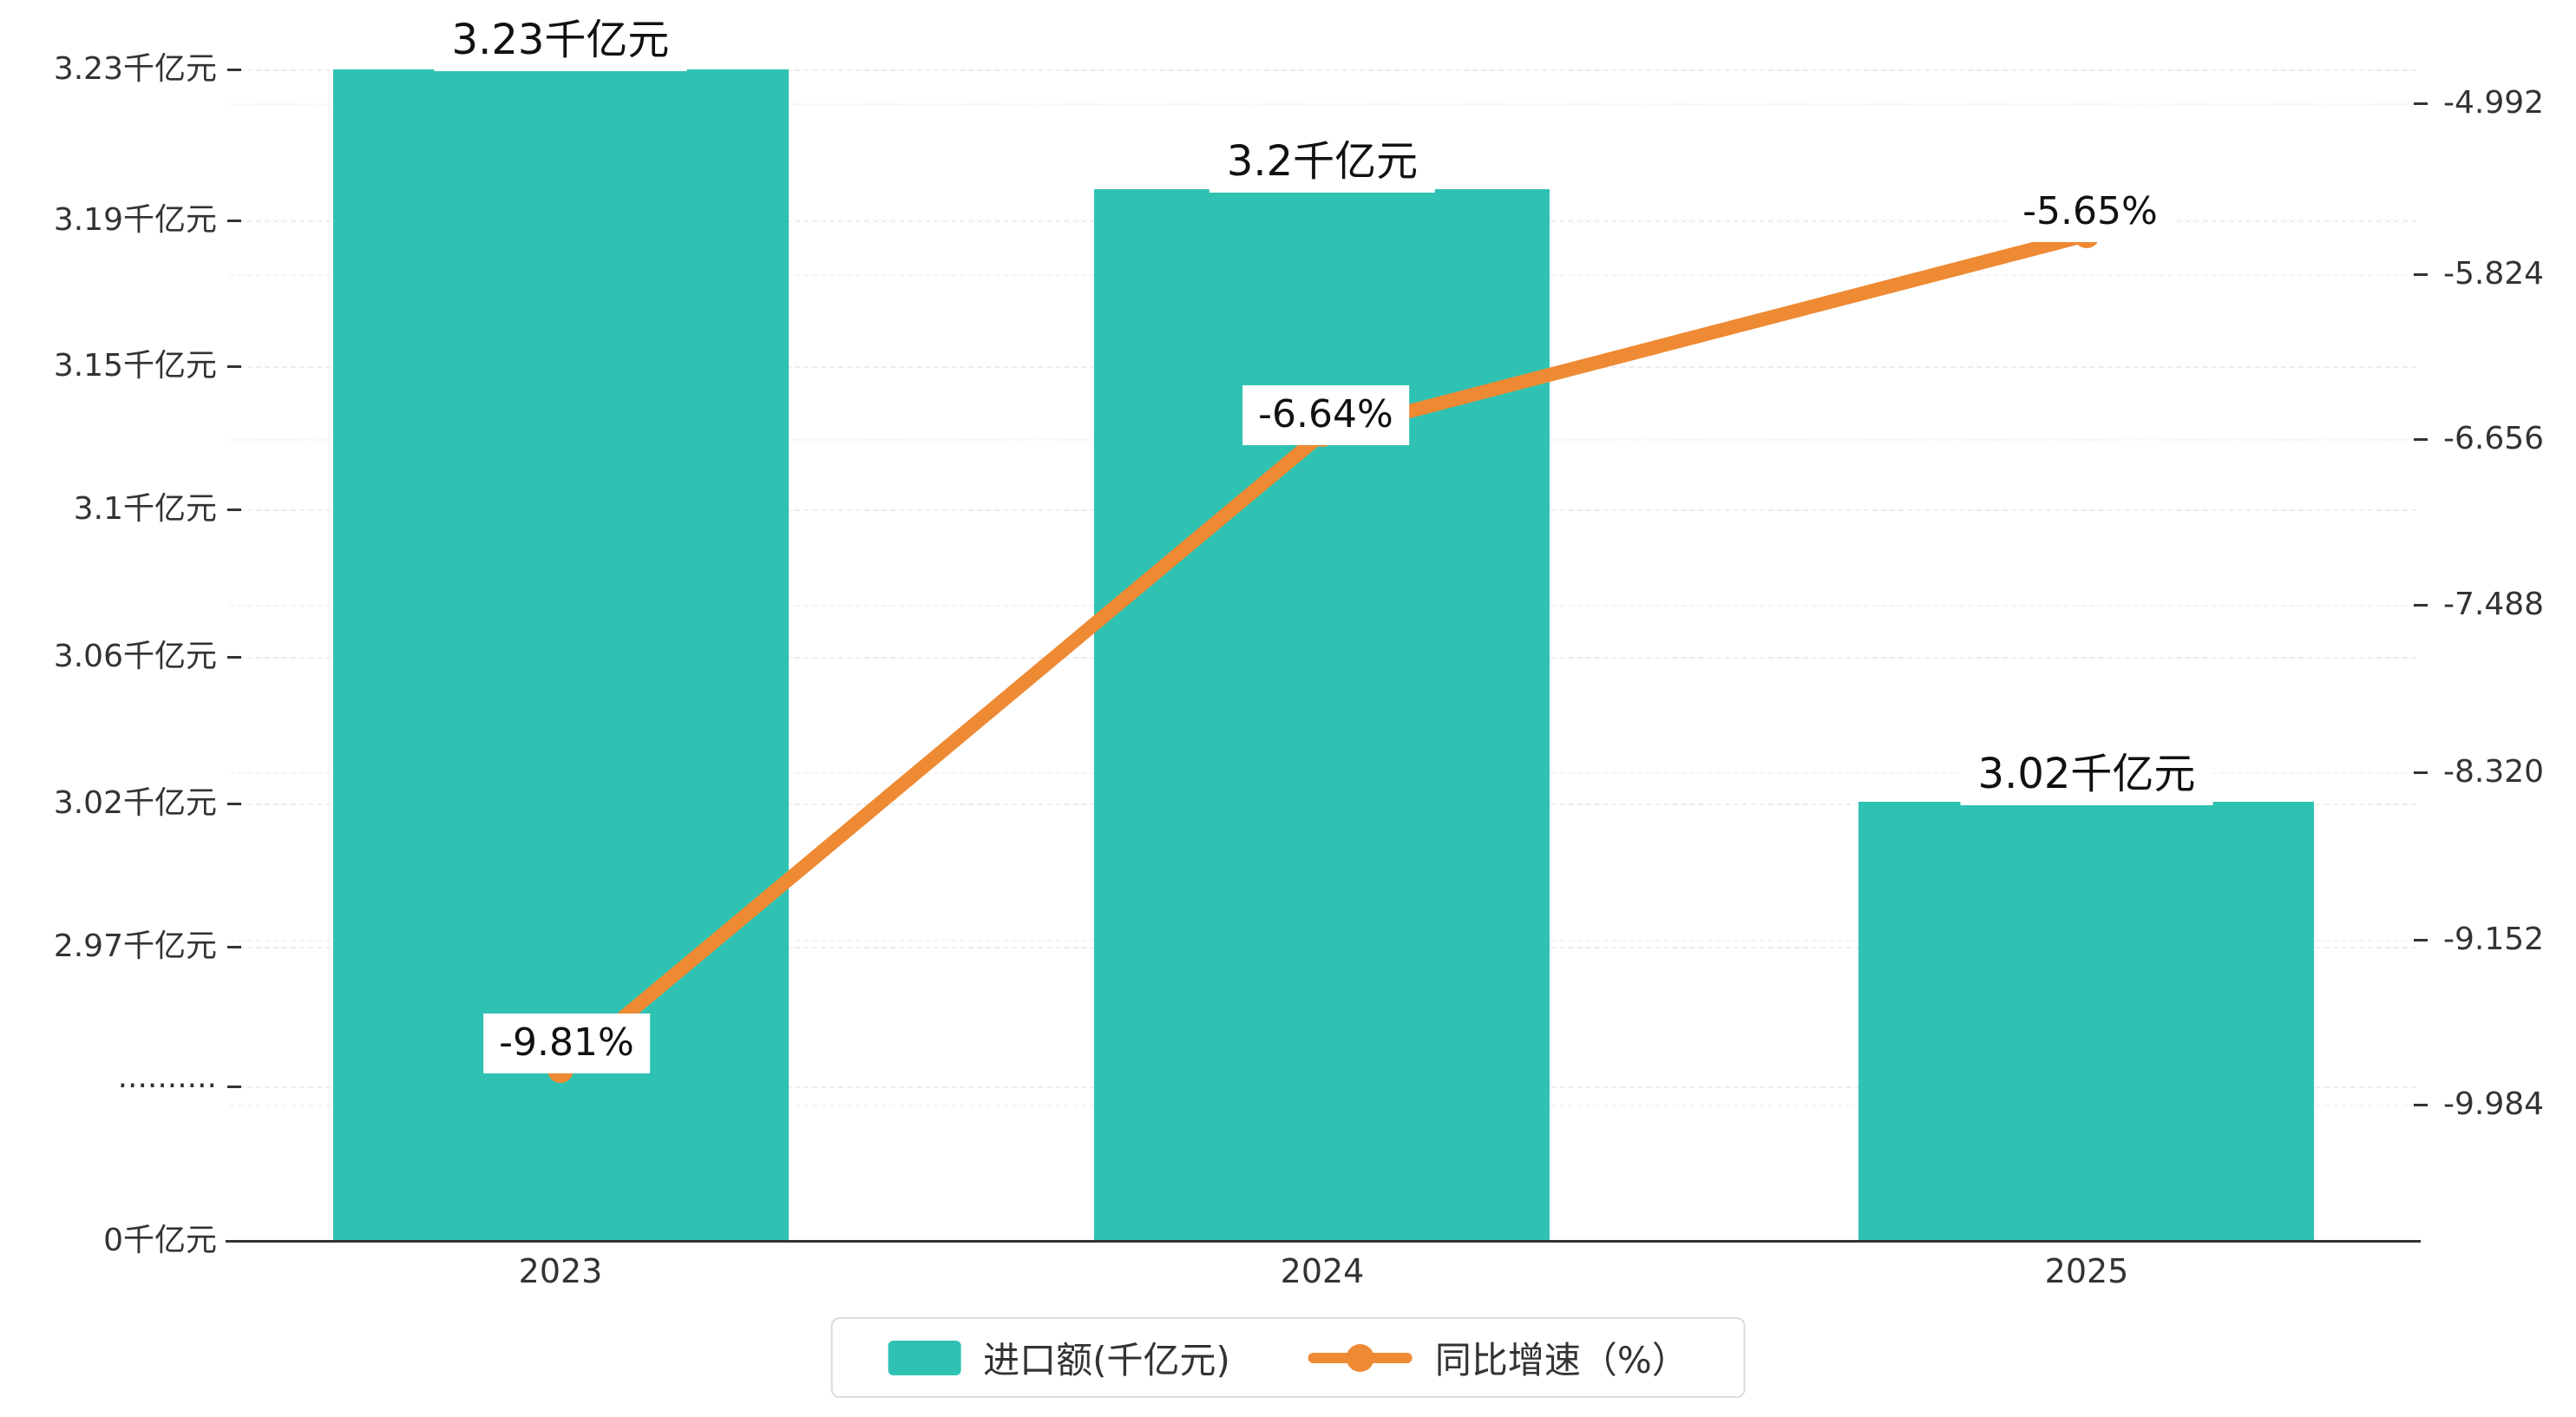  I want to click on y-axis-right-tick-label: -9.152, so click(2494, 940).